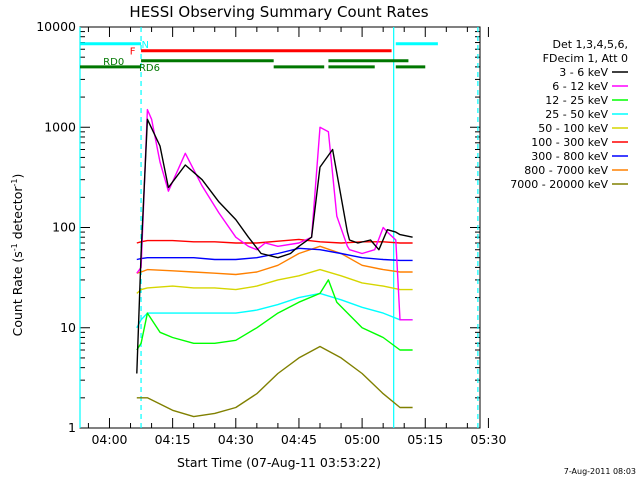 This screenshot has width=640, height=480. Describe the element at coordinates (279, 462) in the screenshot. I see `x-axis-label: Start Time (07-Aug-11 03:53:22)` at that location.